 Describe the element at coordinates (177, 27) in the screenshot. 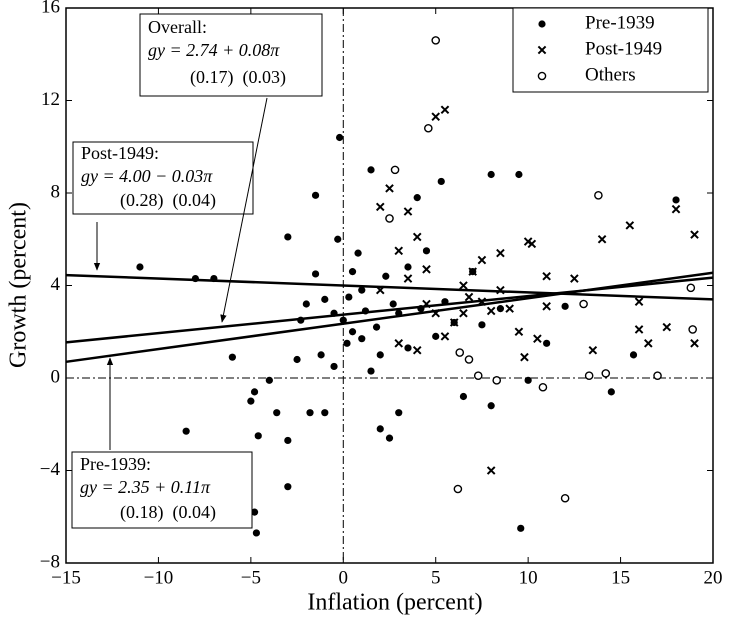

I see `annotation-title: Overall:` at that location.